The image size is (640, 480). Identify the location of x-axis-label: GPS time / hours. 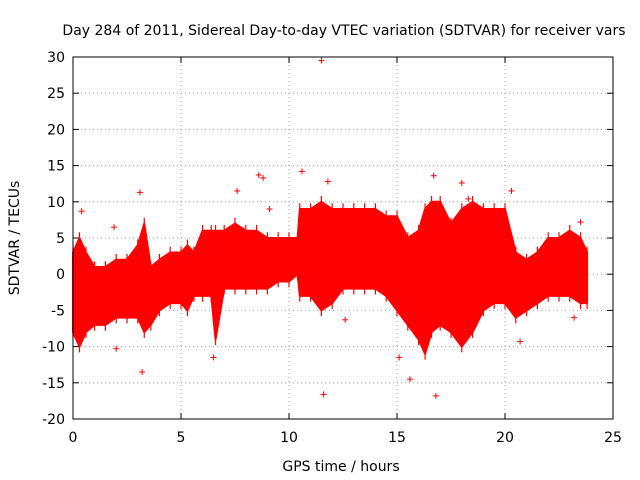
(340, 467).